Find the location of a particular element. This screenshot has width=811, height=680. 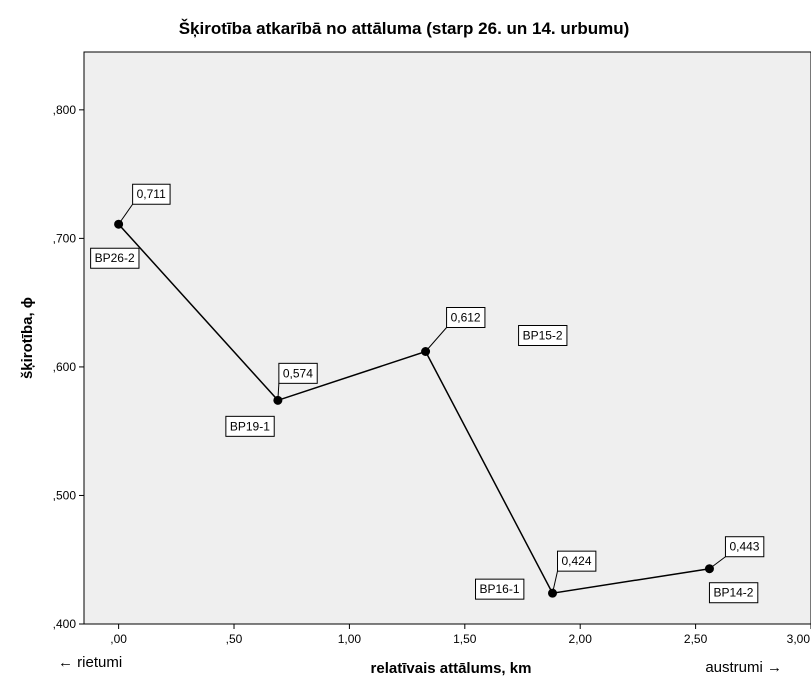

y-tick-label: ,800 is located at coordinates (65, 110).